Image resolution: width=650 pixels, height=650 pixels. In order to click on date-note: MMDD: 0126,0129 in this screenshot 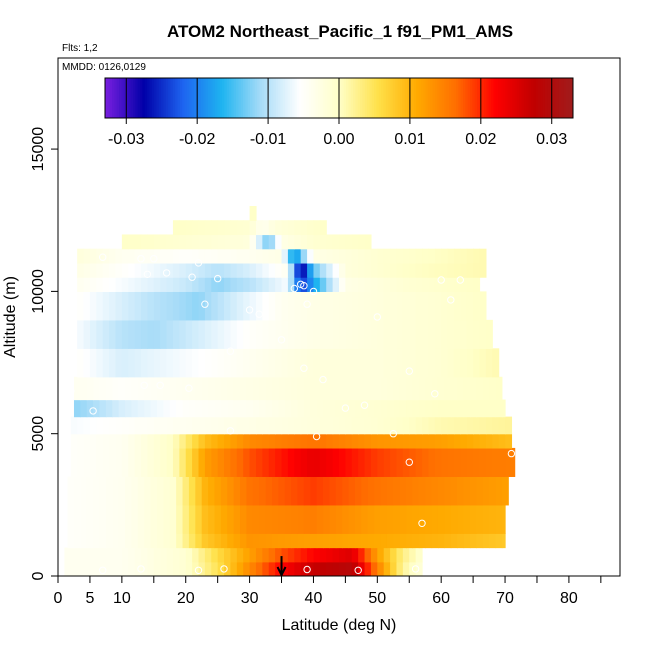, I will do `click(104, 67)`.